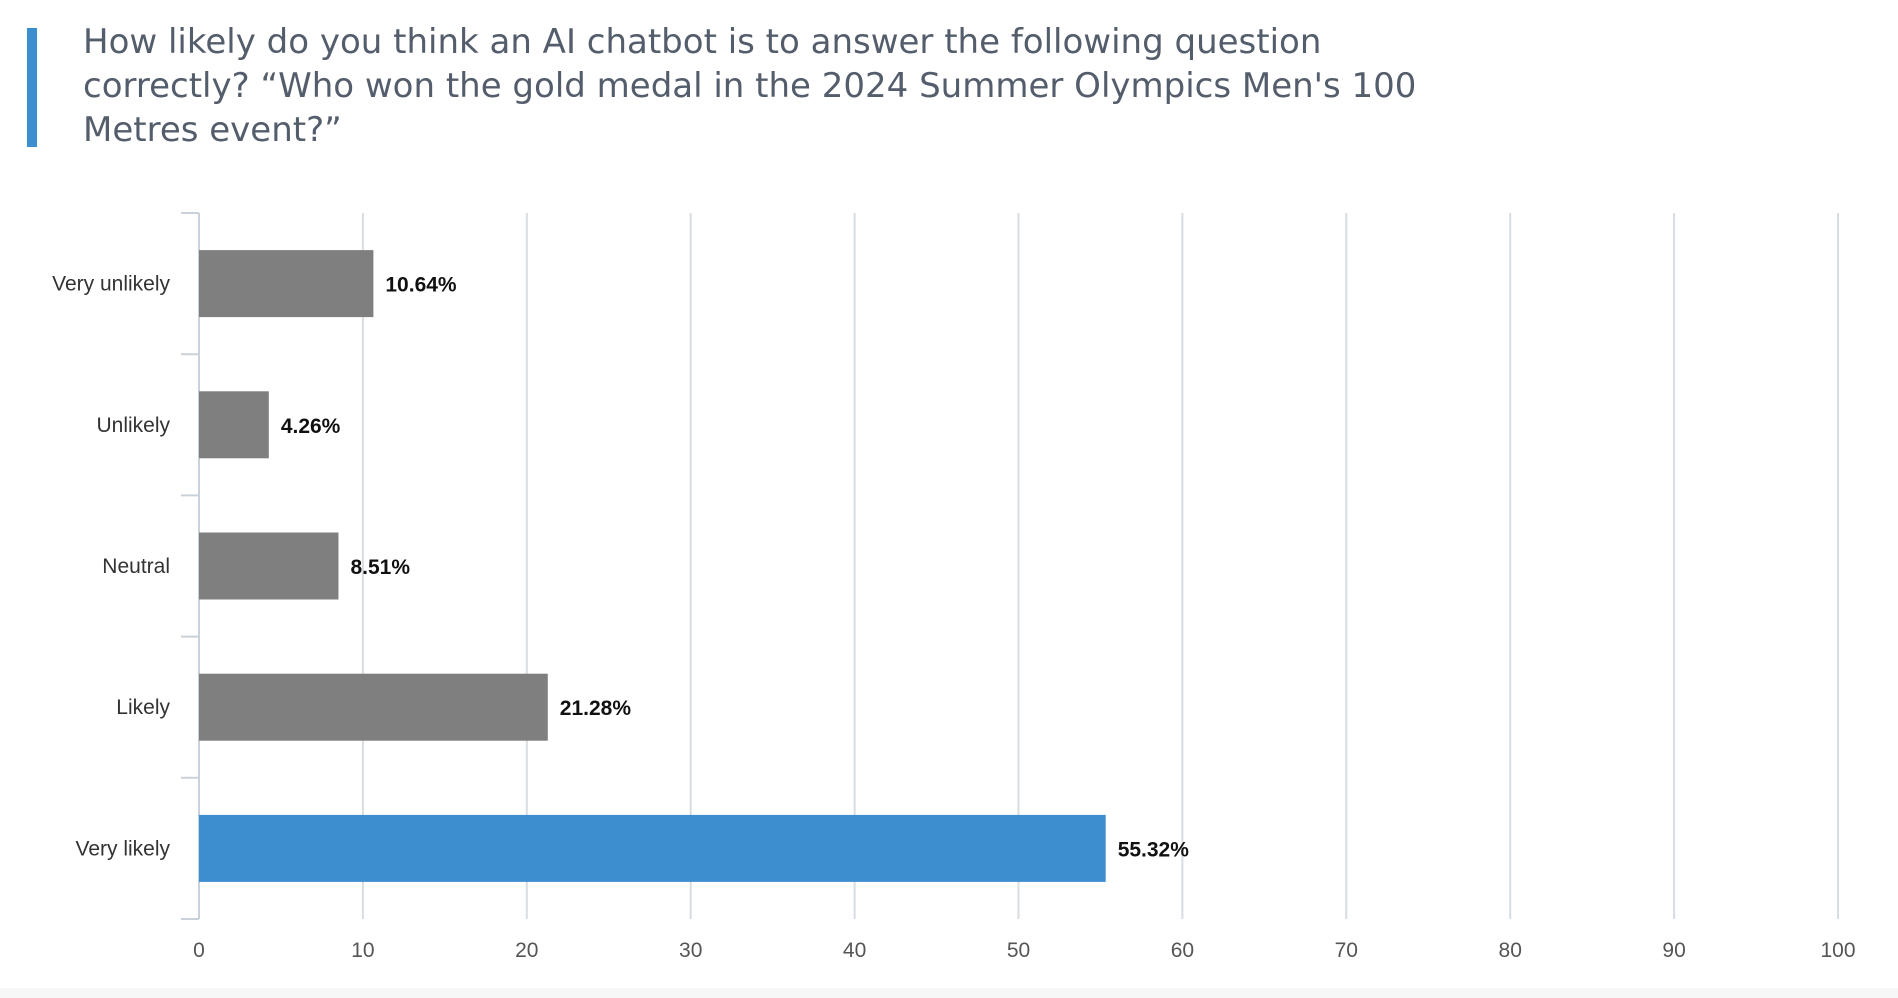  Describe the element at coordinates (311, 426) in the screenshot. I see `value-label-unlikely: 4.26%` at that location.